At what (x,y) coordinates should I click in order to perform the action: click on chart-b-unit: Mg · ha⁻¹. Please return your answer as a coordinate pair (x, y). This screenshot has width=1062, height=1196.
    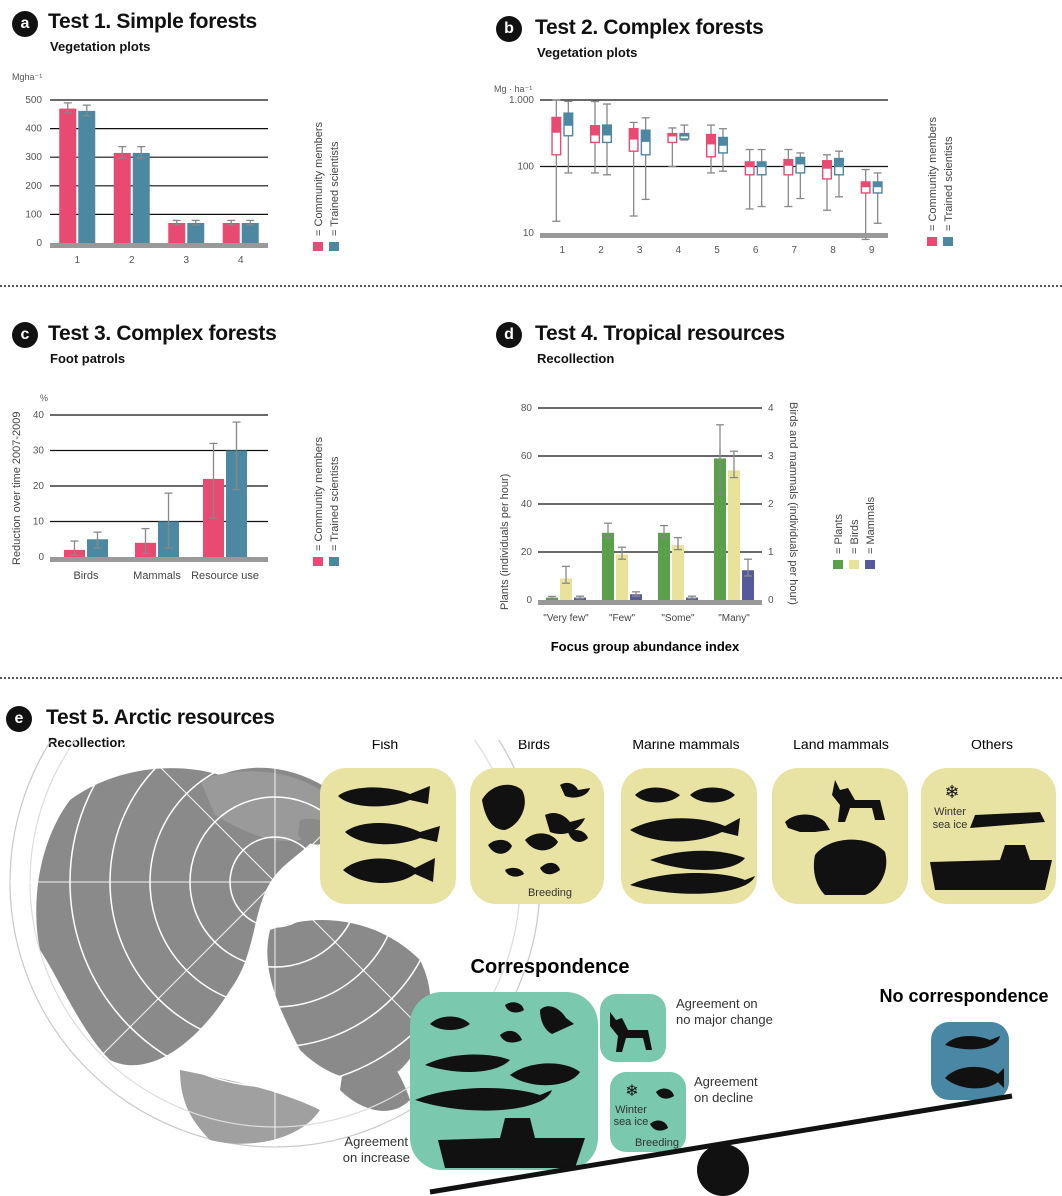
    Looking at the image, I should click on (513, 89).